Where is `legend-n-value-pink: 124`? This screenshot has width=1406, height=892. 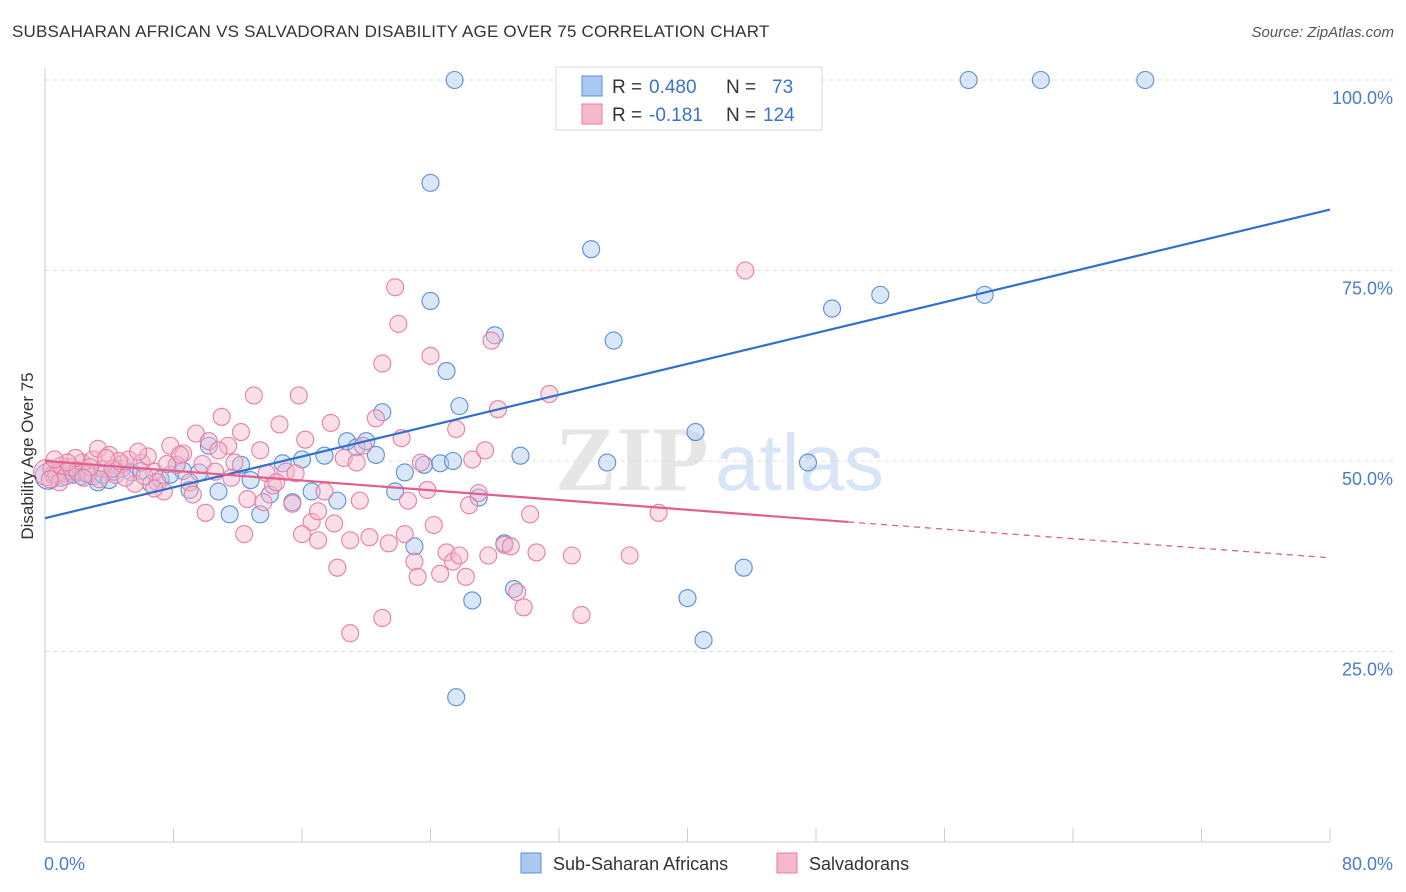 legend-n-value-pink: 124 is located at coordinates (779, 115).